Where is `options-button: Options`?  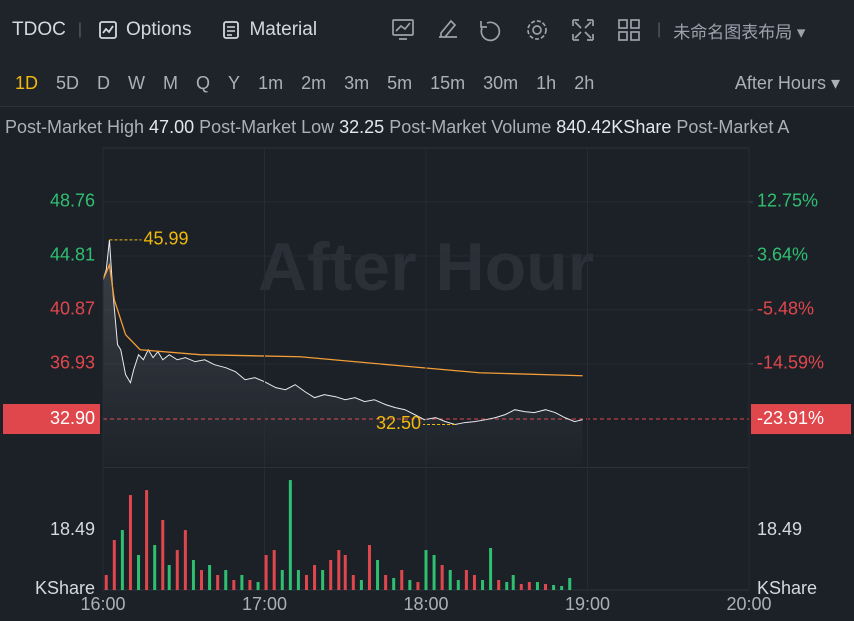 options-button: Options is located at coordinates (144, 30).